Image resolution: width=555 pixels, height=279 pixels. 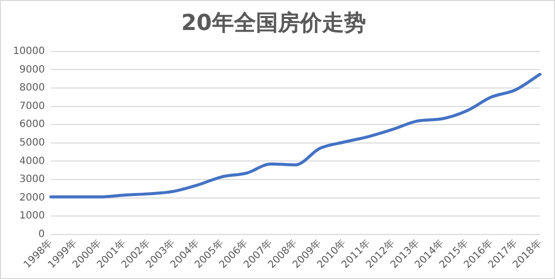 I want to click on chart-title: 20年全国房价走势, so click(x=273, y=23).